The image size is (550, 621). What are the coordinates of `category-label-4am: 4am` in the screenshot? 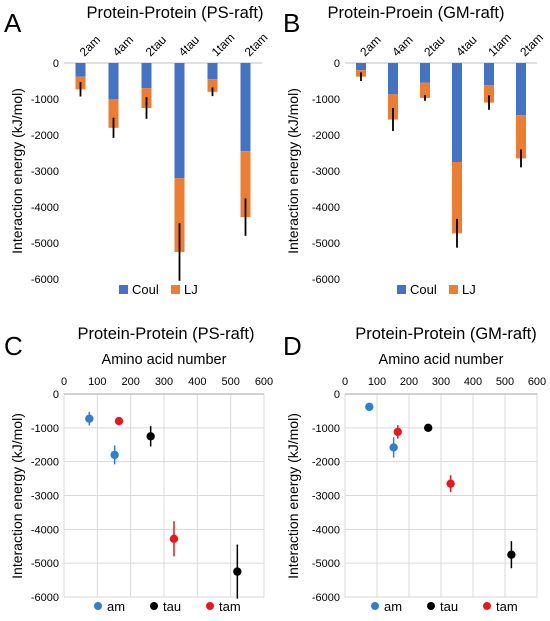 It's located at (402, 46).